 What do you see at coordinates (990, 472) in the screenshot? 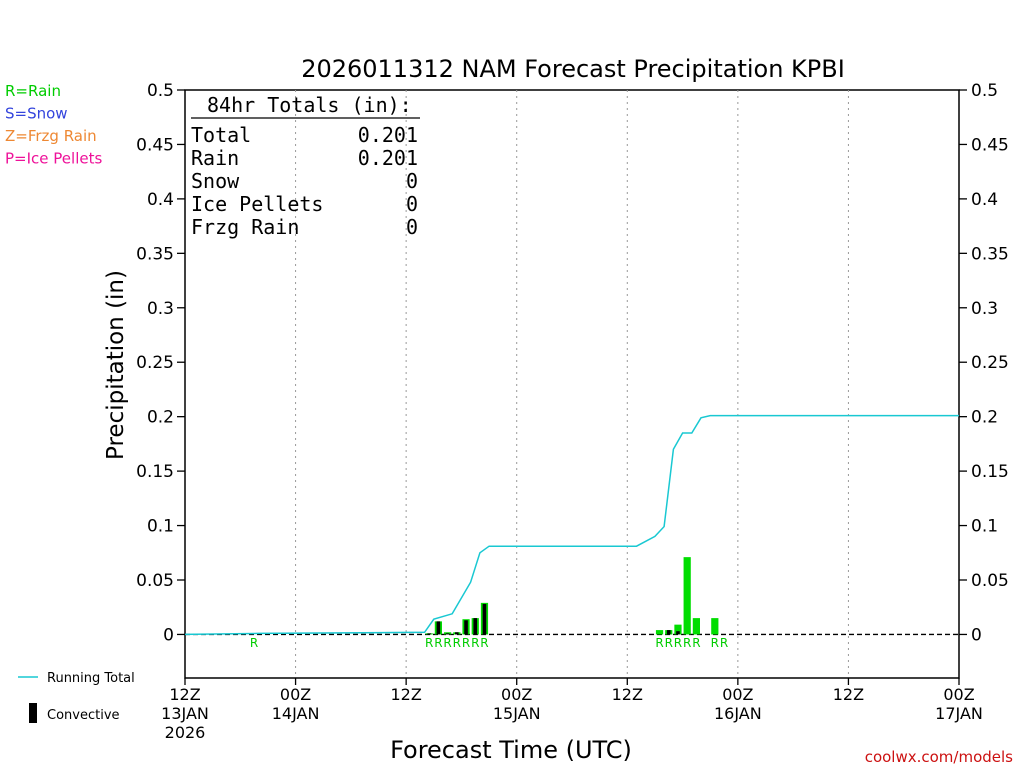
I see `y-tick-label-right: 0.15` at bounding box center [990, 472].